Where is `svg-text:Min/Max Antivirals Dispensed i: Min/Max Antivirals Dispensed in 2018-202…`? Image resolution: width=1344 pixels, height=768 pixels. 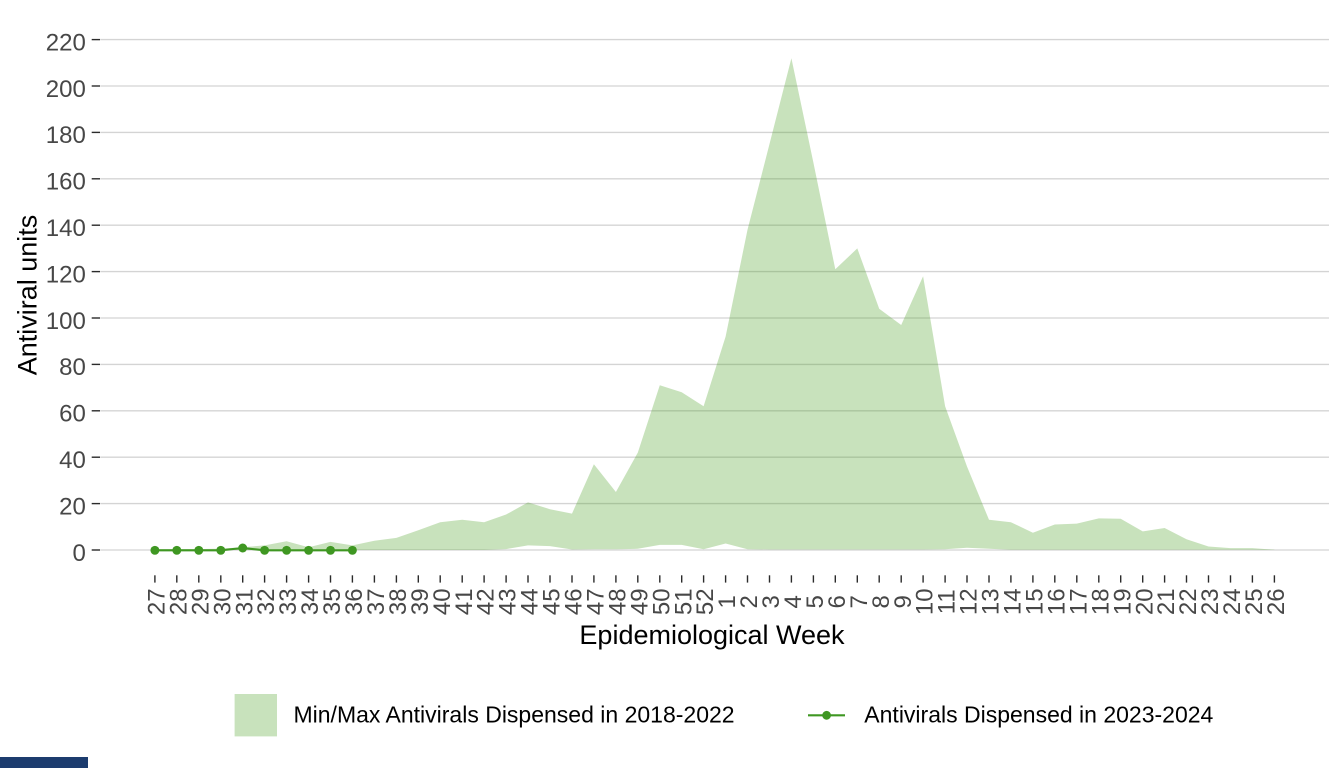
svg-text:Min/Max Antivirals Dispensed i: Min/Max Antivirals Dispensed in 2018-202… is located at coordinates (514, 714).